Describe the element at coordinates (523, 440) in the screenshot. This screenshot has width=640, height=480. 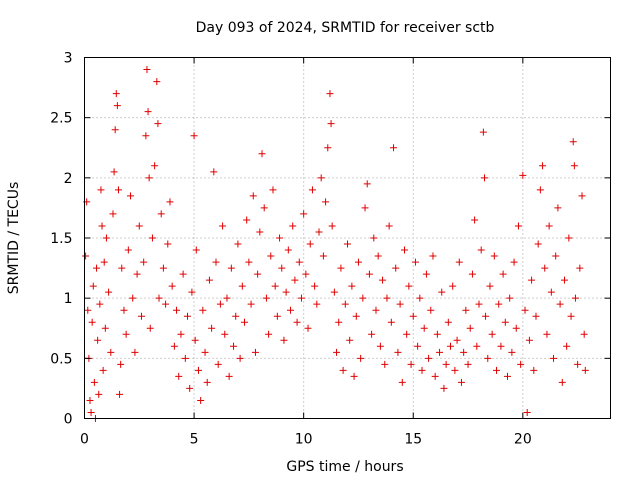
I see `x-tick-label: 20` at that location.